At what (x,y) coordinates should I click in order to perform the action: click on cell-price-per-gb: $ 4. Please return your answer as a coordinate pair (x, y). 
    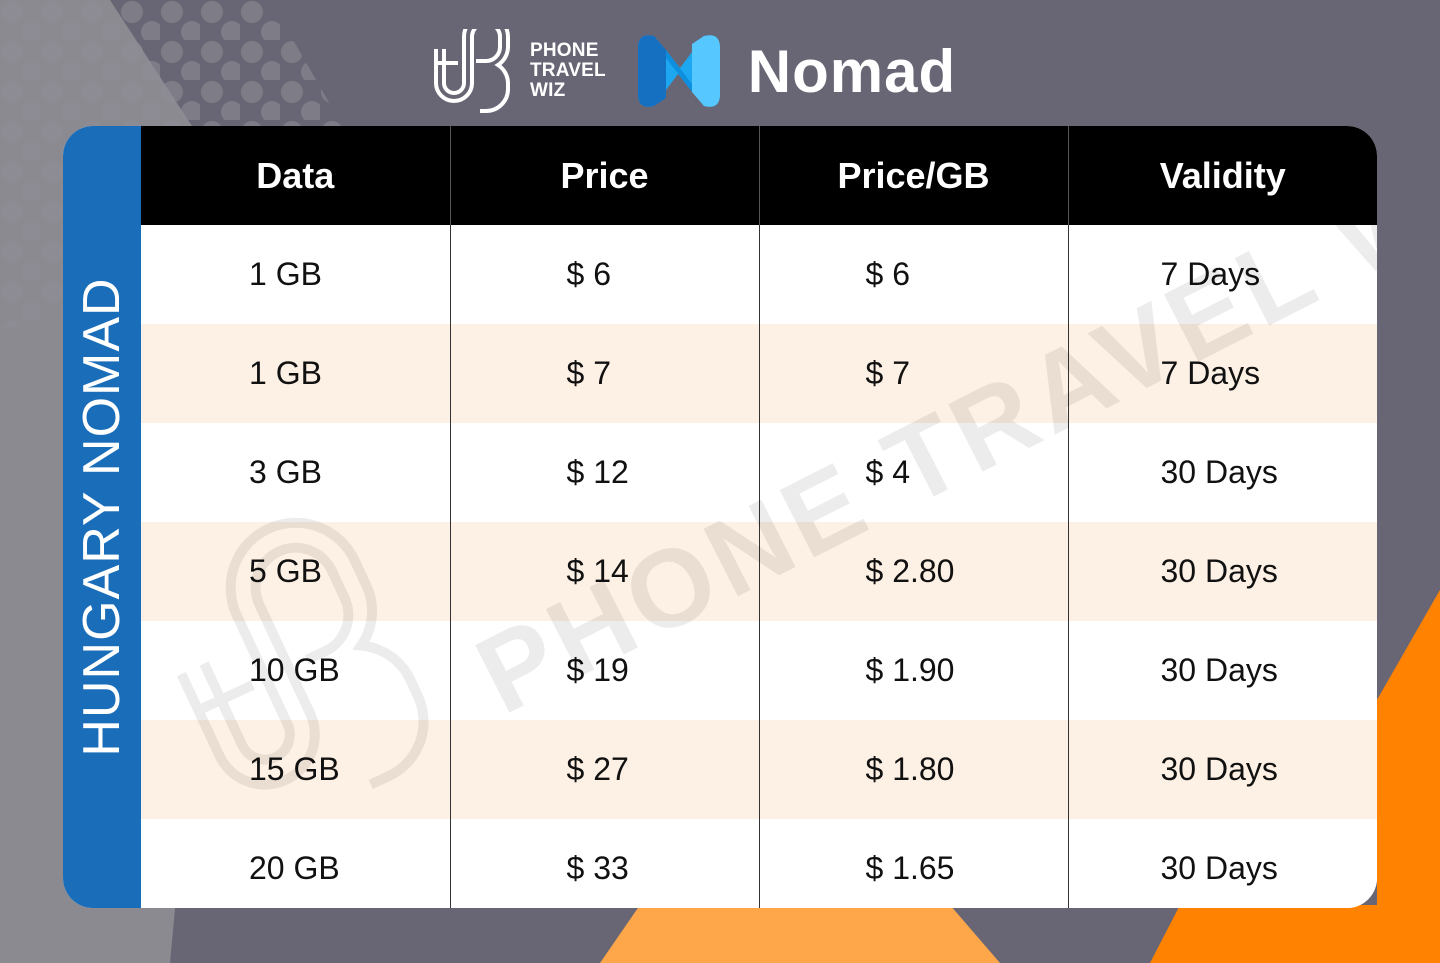
    Looking at the image, I should click on (913, 472).